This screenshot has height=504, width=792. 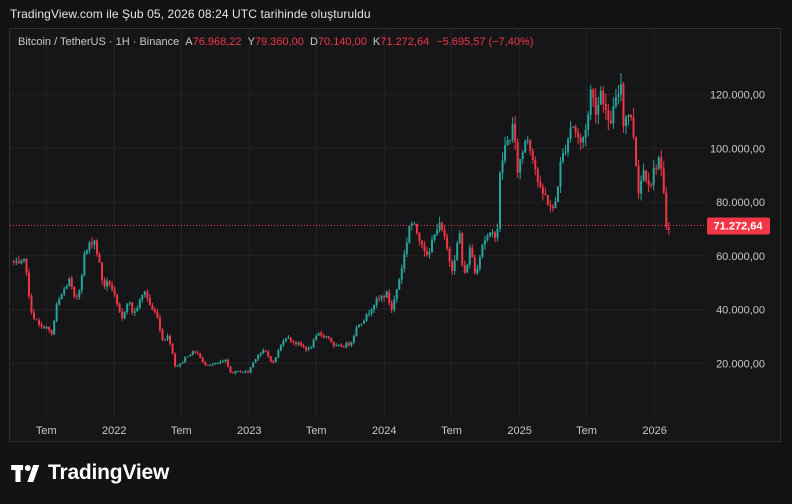 What do you see at coordinates (737, 96) in the screenshot?
I see `y-tick-label: 120.000,00` at bounding box center [737, 96].